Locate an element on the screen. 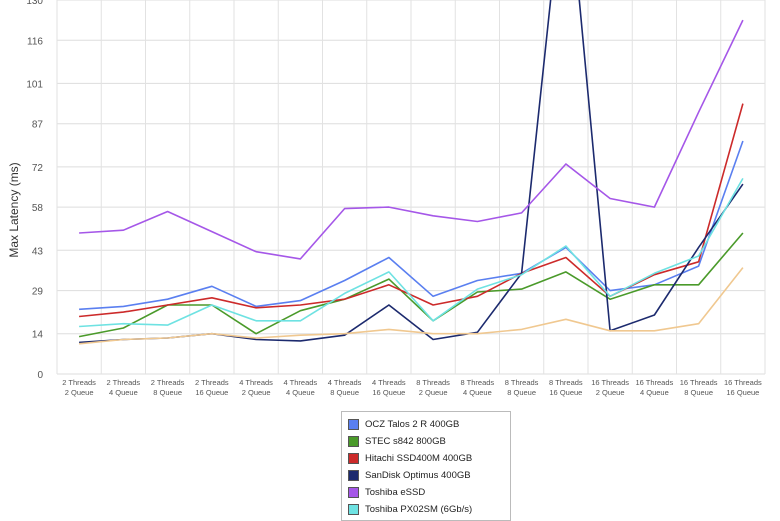 The width and height of the screenshot is (780, 521). x-tick-label: 16 Threads 2 Queue is located at coordinates (610, 387).